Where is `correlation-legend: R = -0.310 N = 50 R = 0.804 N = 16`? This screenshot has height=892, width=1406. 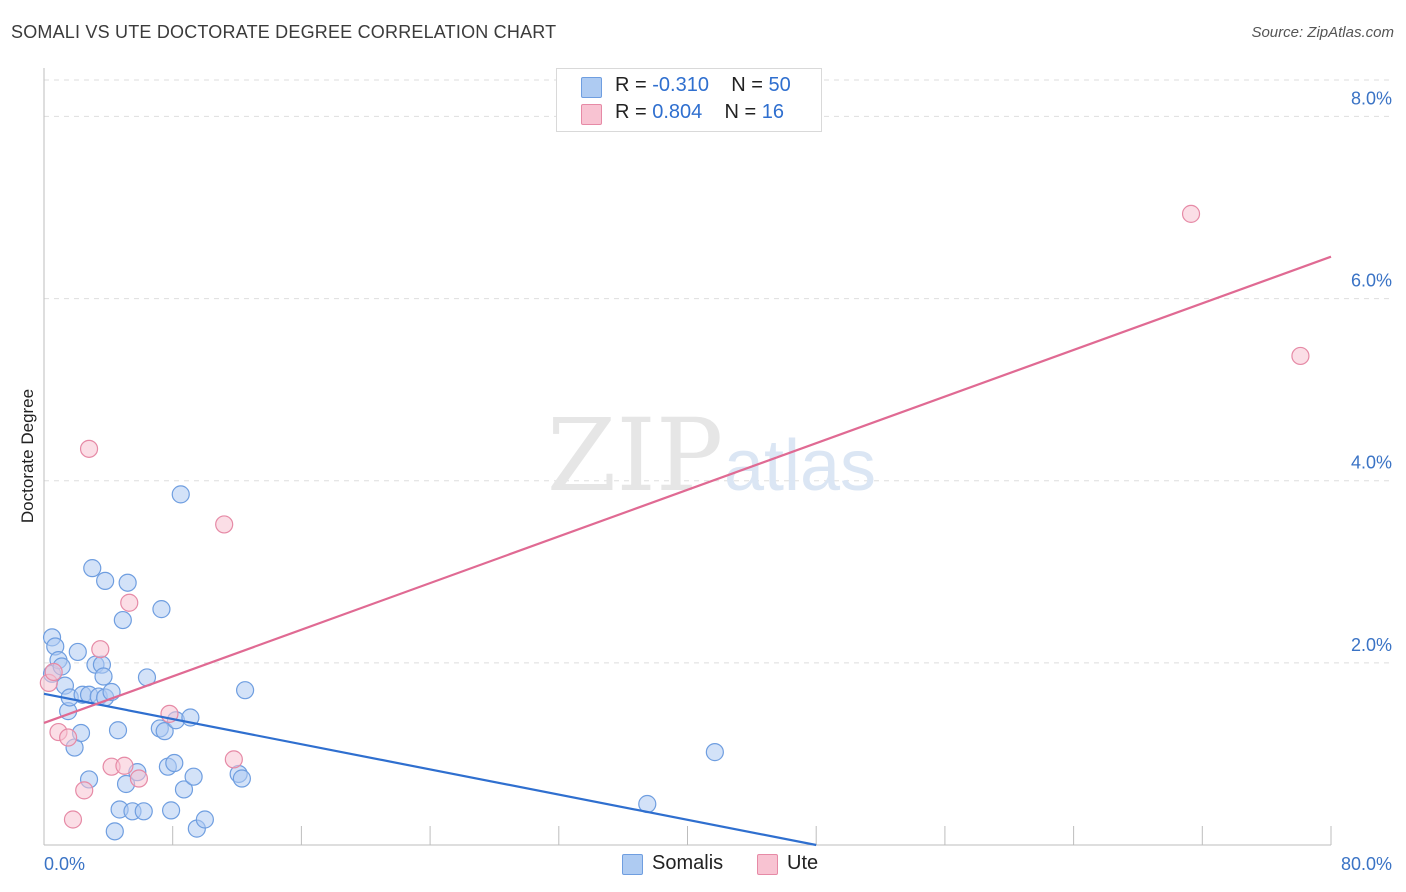
correlation-legend: R = -0.310 N = 50 R = 0.804 N = 16 is located at coordinates (689, 100).